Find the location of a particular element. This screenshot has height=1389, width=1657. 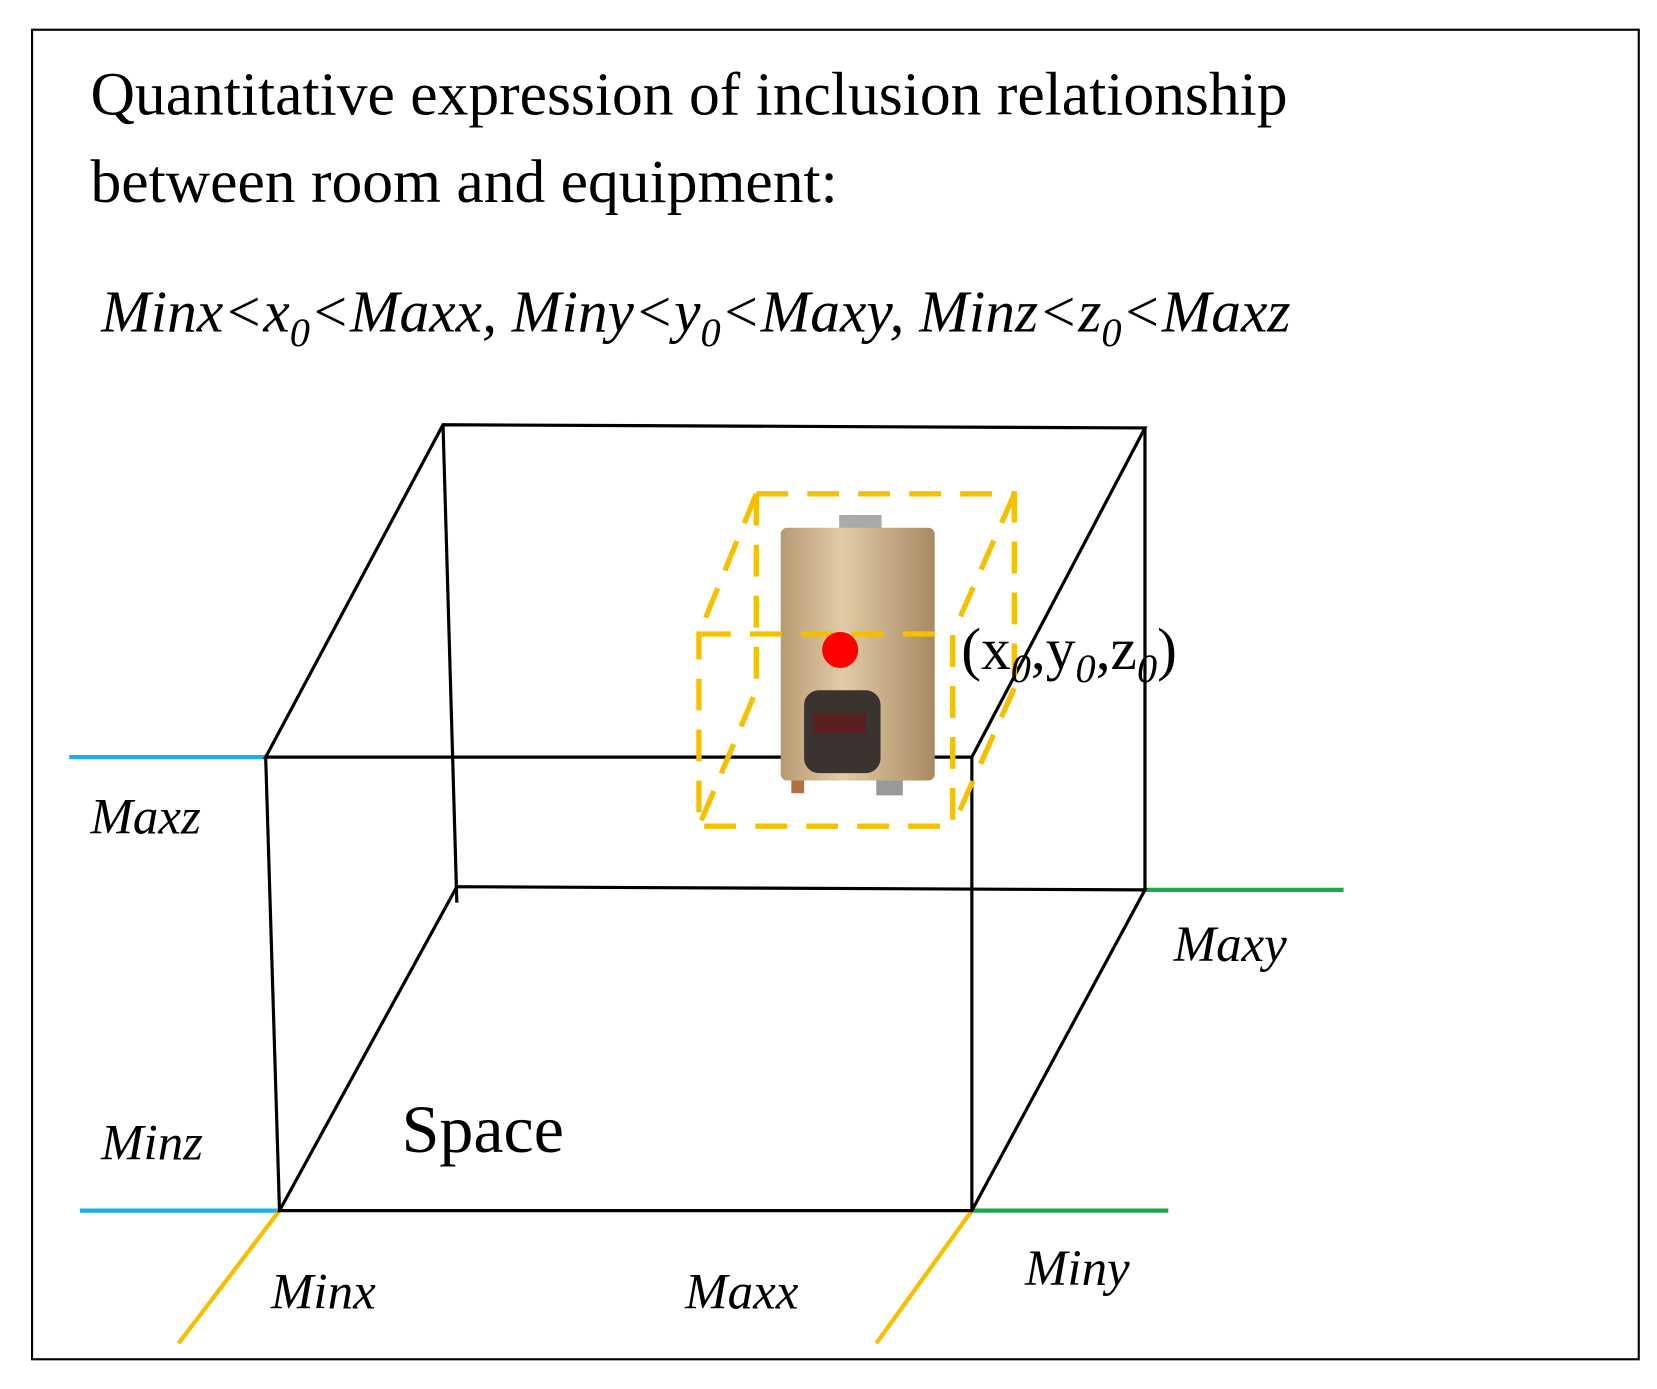

axis-label: Minz is located at coordinates (151, 1144).